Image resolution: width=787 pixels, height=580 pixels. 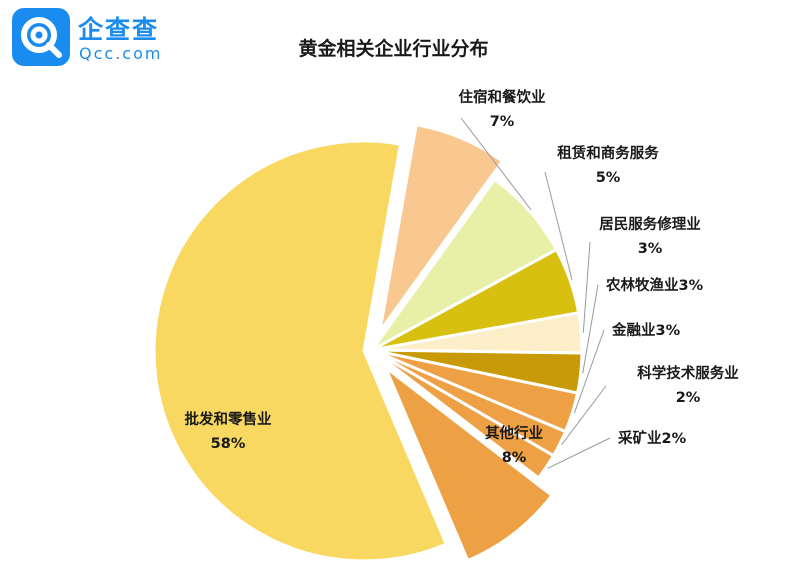 What do you see at coordinates (502, 122) in the screenshot?
I see `slice-value-2: 7%` at bounding box center [502, 122].